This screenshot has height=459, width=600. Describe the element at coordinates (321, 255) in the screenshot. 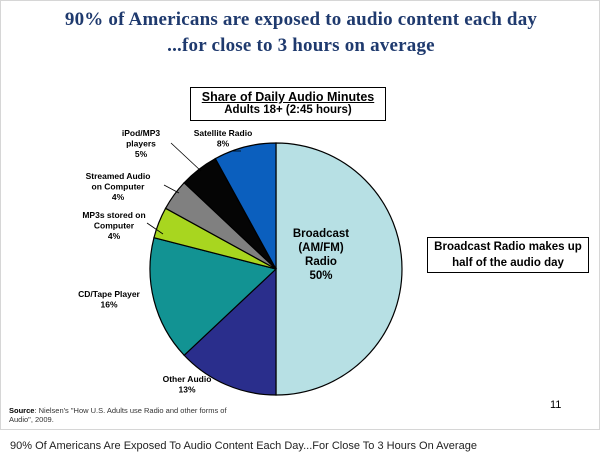

I see `slice-label: Broadcast (AM/FM) Radio 50%` at that location.